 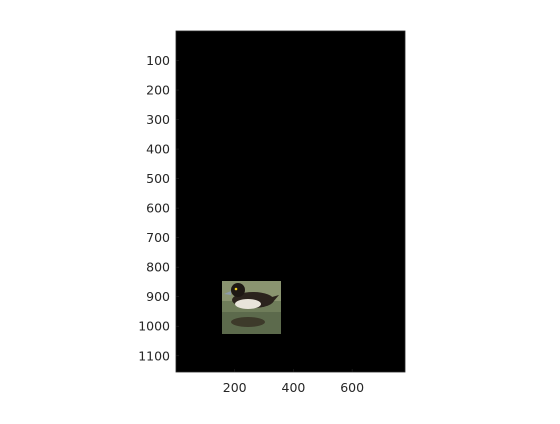 I want to click on y-tick-label: 1100, so click(x=154, y=355).